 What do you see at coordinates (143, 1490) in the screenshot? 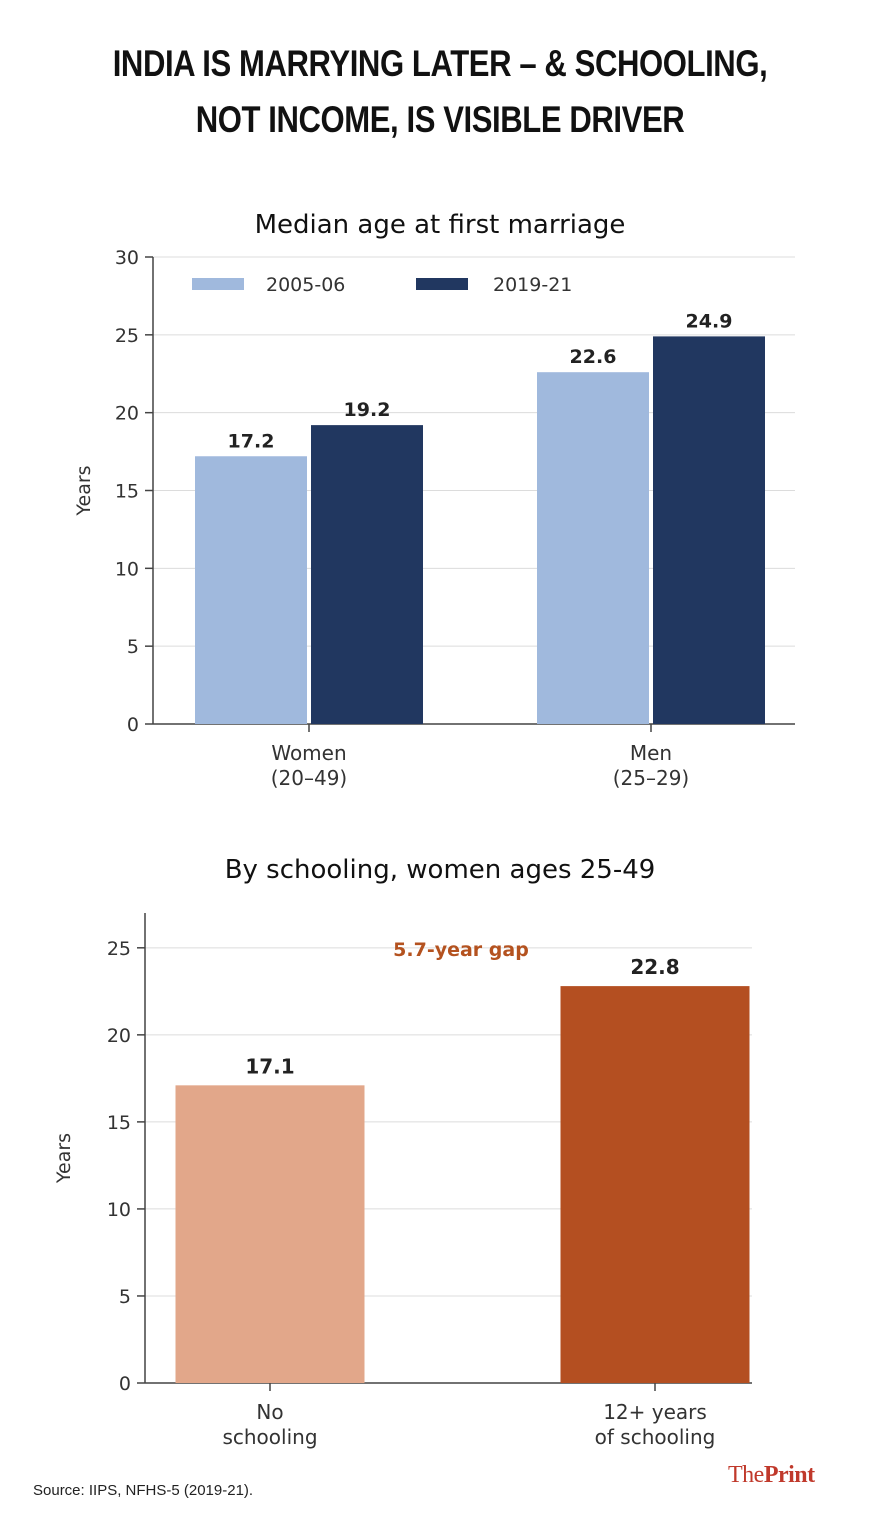
I see `source-note: Source: IIPS, NFHS-5 (2019-21).` at bounding box center [143, 1490].